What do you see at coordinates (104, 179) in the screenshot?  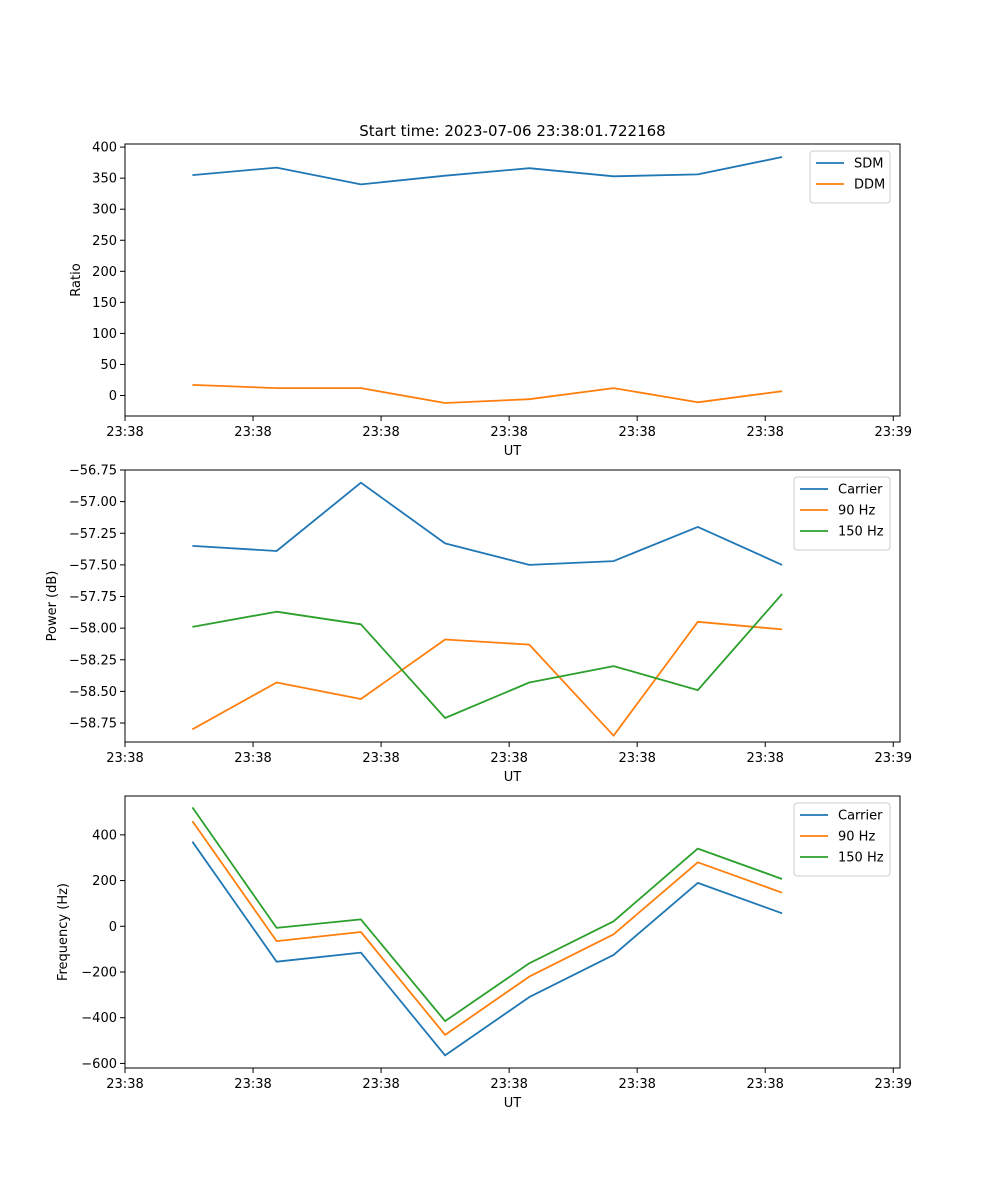 I see `y-tick-label: 350` at bounding box center [104, 179].